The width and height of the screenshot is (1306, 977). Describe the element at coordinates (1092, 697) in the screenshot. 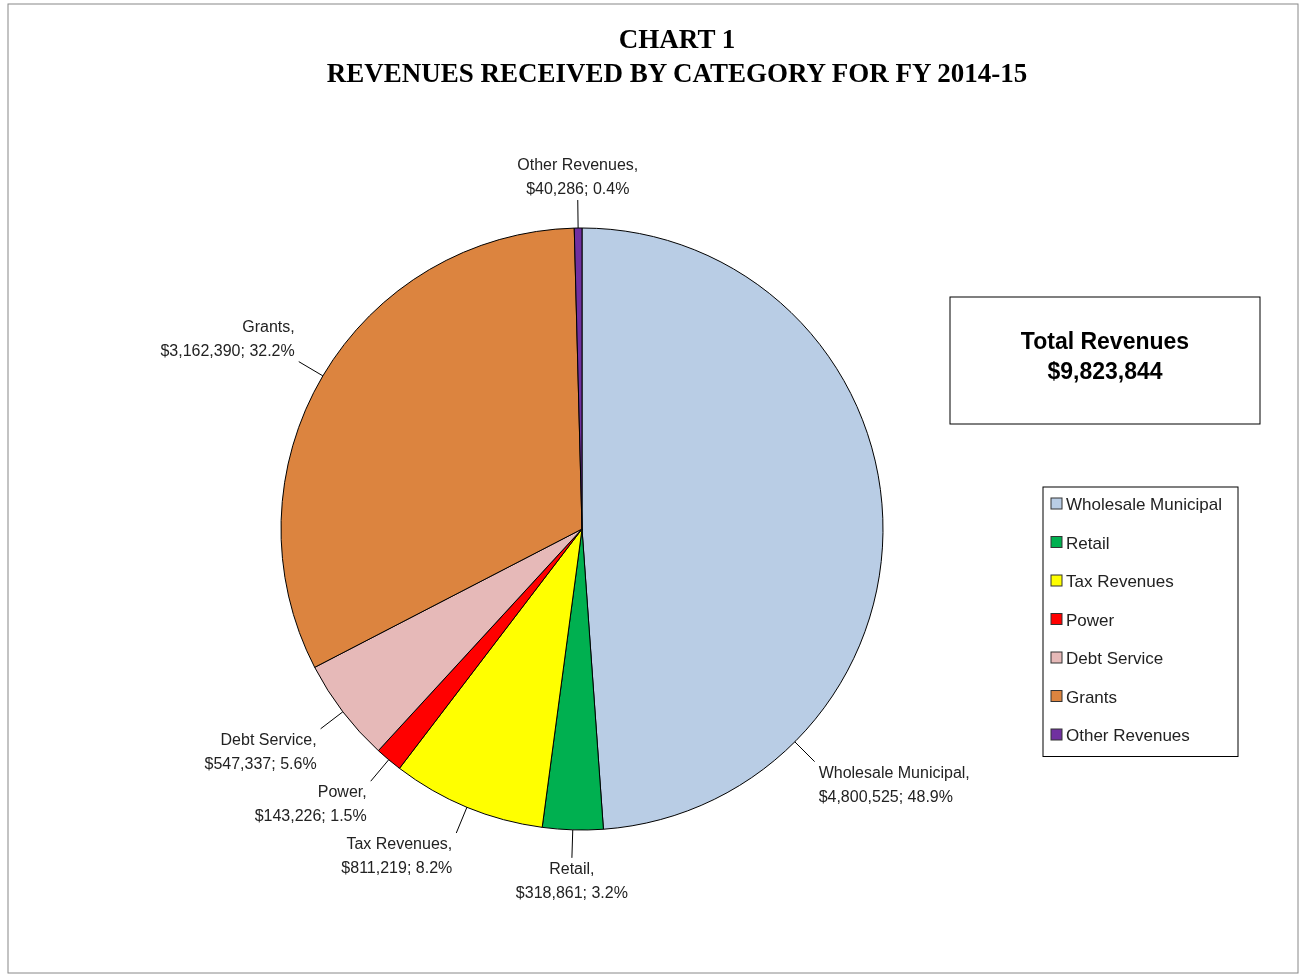

I see `legend-label: Grants` at that location.